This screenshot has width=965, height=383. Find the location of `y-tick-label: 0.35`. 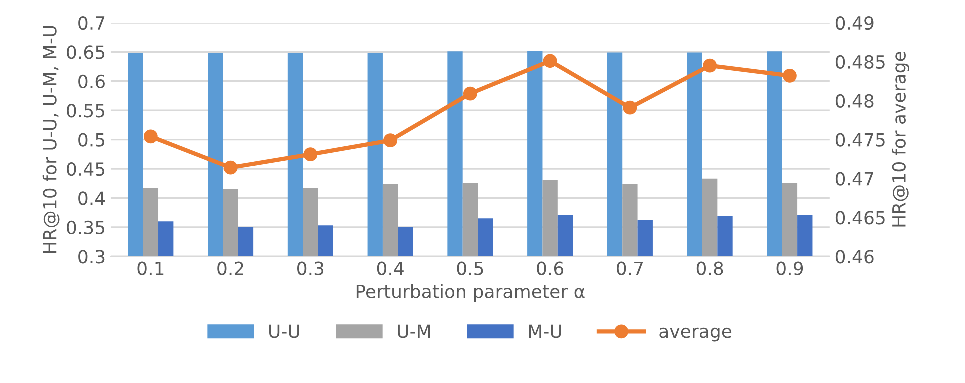

y-tick-label: 0.35 is located at coordinates (86, 227).